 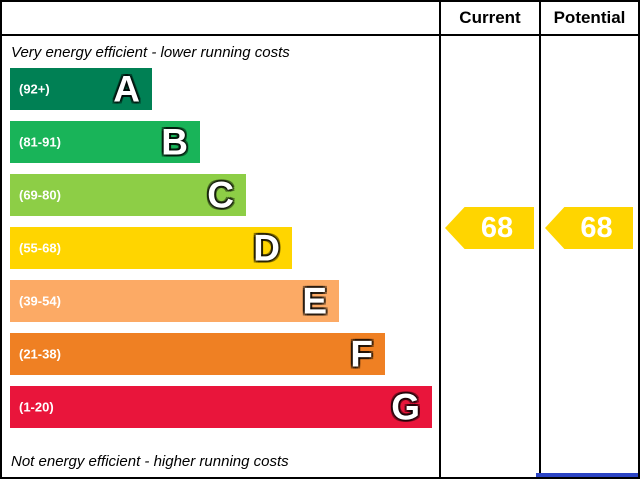 I want to click on potential-rating-arrow: 68, so click(x=589, y=228).